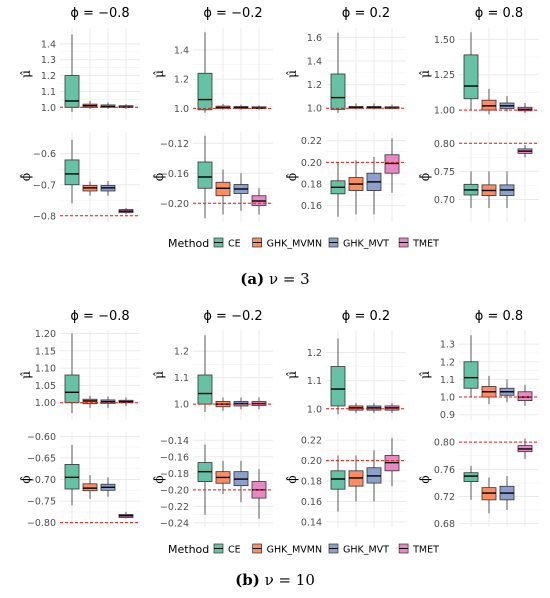 The width and height of the screenshot is (550, 598). I want to click on tick-label: 0.75, so click(444, 172).